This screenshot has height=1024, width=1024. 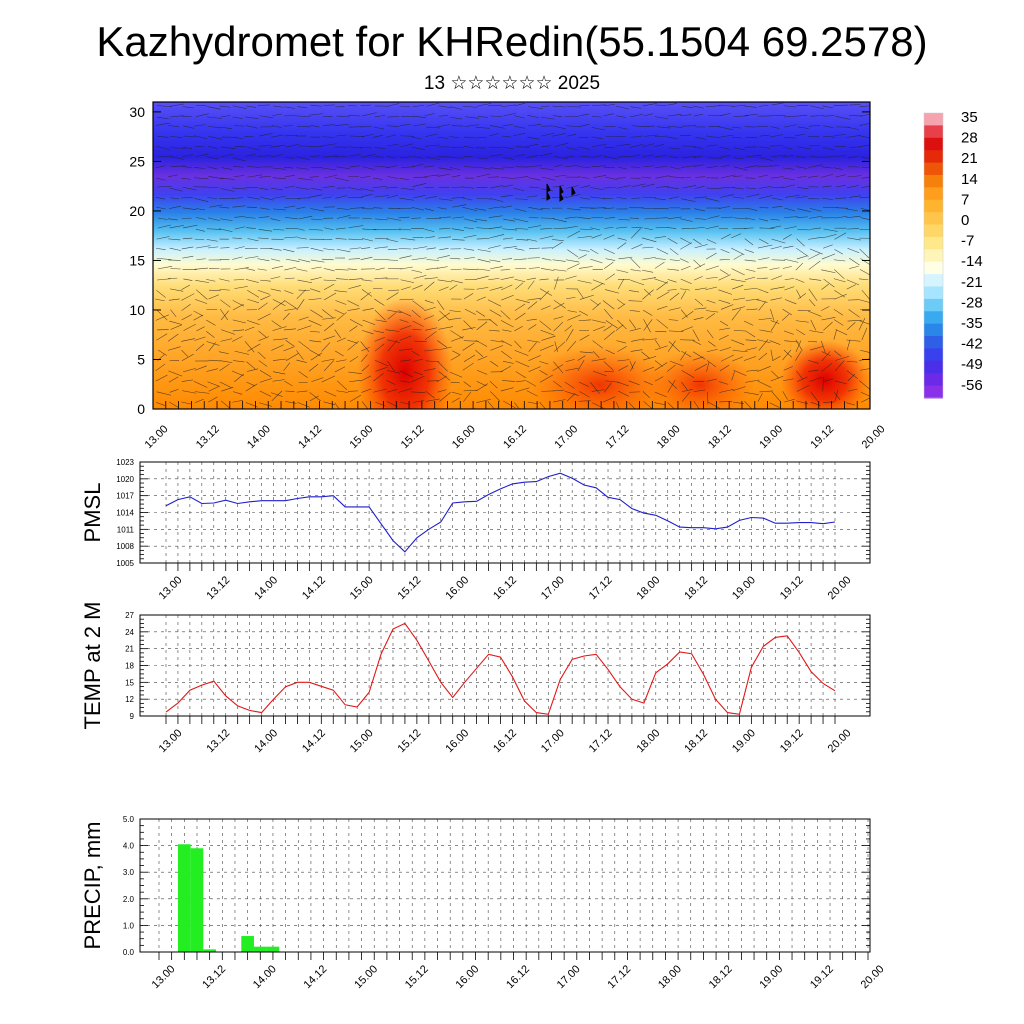 What do you see at coordinates (969, 138) in the screenshot?
I see `colorbar-label: 28` at bounding box center [969, 138].